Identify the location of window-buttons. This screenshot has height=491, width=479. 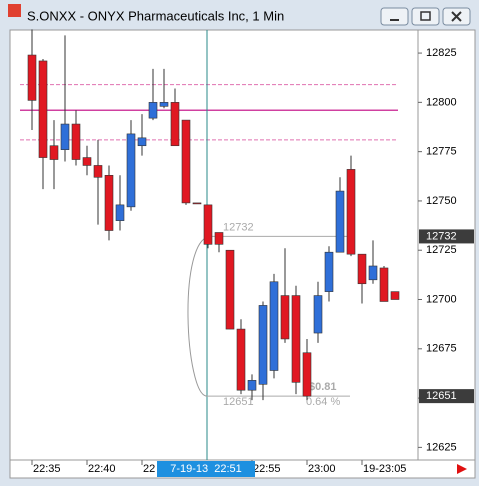
(425, 16).